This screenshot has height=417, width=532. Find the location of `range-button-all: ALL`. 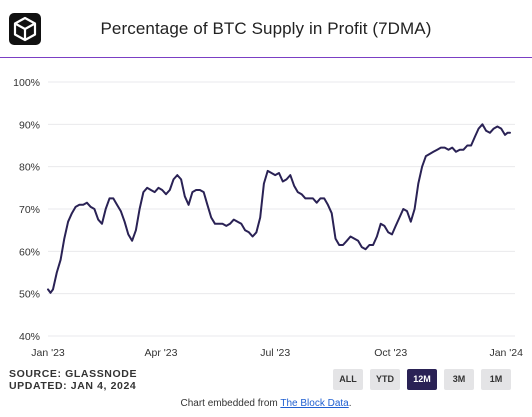

range-button-all: ALL is located at coordinates (348, 379).